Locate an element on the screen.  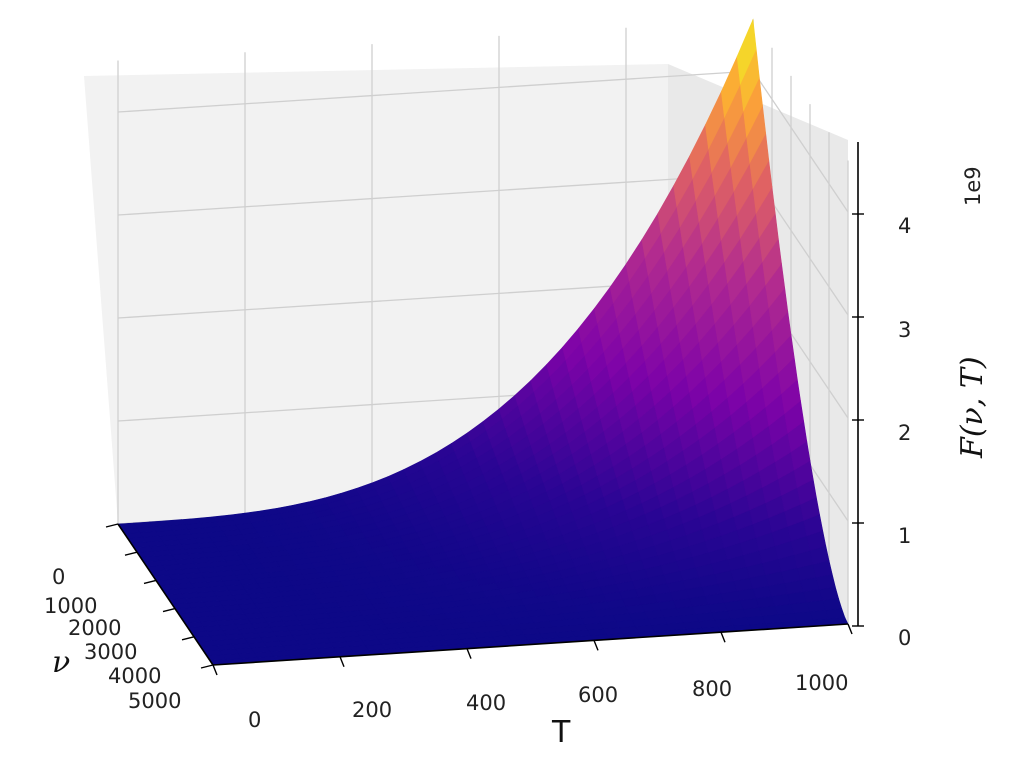
t-axis-label: T is located at coordinates (561, 732).